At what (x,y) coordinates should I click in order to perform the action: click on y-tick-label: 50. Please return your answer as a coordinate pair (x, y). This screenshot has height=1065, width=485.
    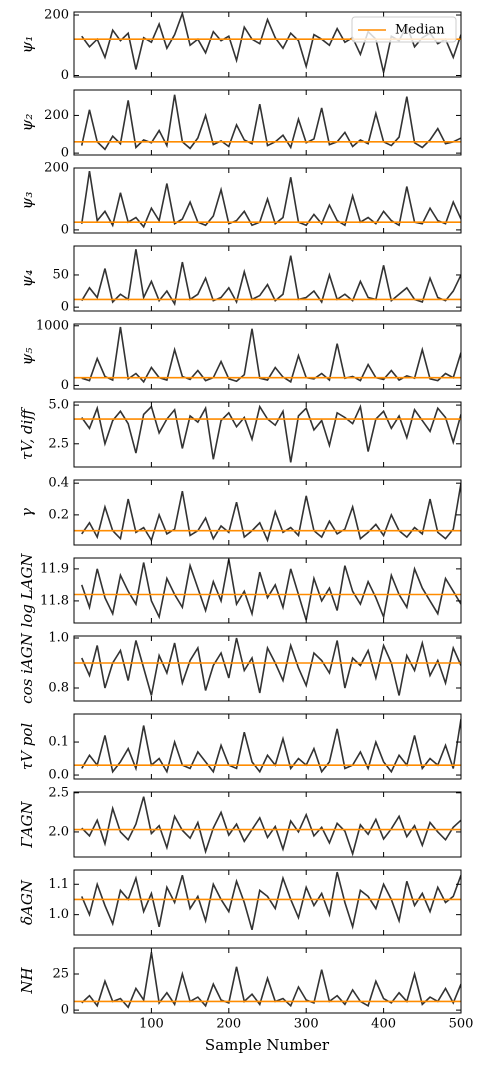
    Looking at the image, I should click on (60, 274).